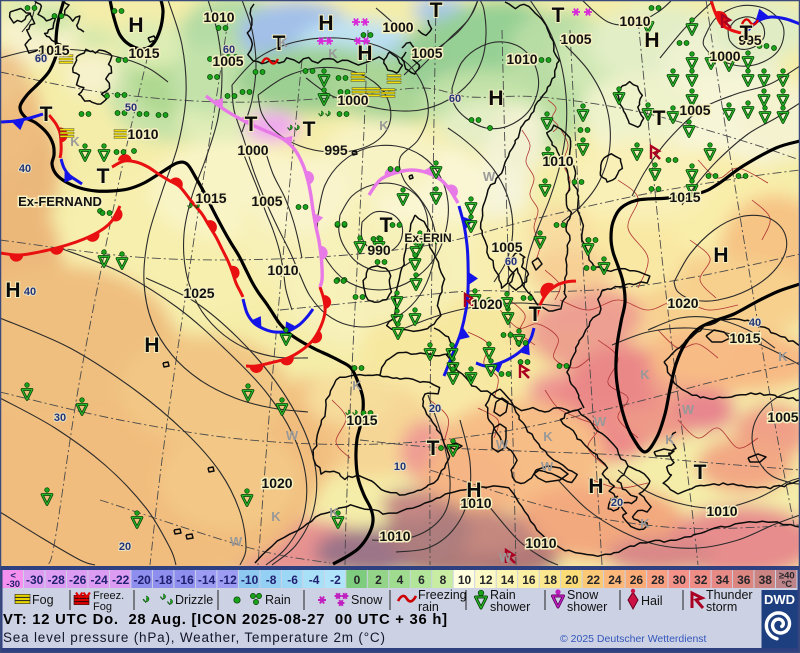 This screenshot has width=800, height=653. What do you see at coordinates (615, 580) in the screenshot?
I see `svg-text: 24` at bounding box center [615, 580].